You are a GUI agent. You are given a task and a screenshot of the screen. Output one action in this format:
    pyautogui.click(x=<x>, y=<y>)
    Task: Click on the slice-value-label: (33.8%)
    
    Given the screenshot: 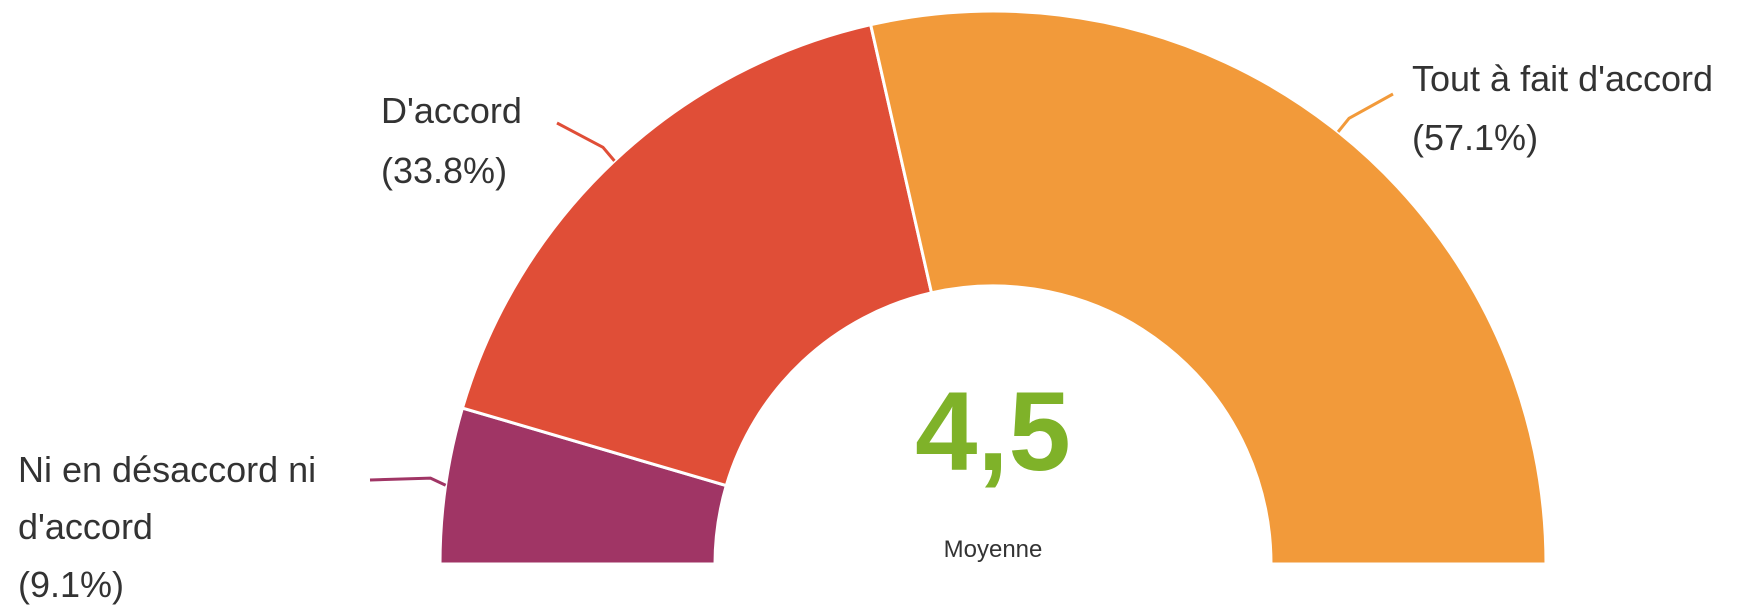 What is the action you would take?
    pyautogui.click(x=444, y=170)
    